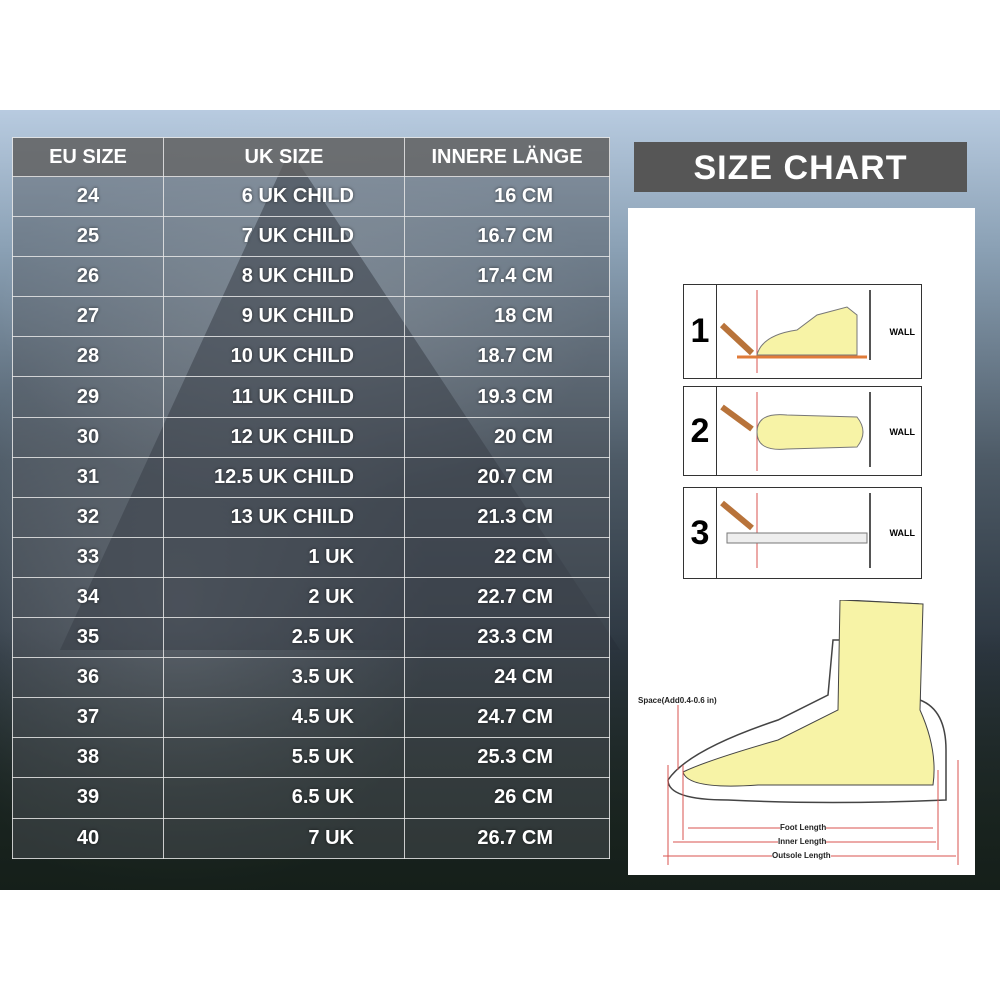 The width and height of the screenshot is (1000, 1000). Describe the element at coordinates (88, 517) in the screenshot. I see `eu-size-cell: 32` at that location.